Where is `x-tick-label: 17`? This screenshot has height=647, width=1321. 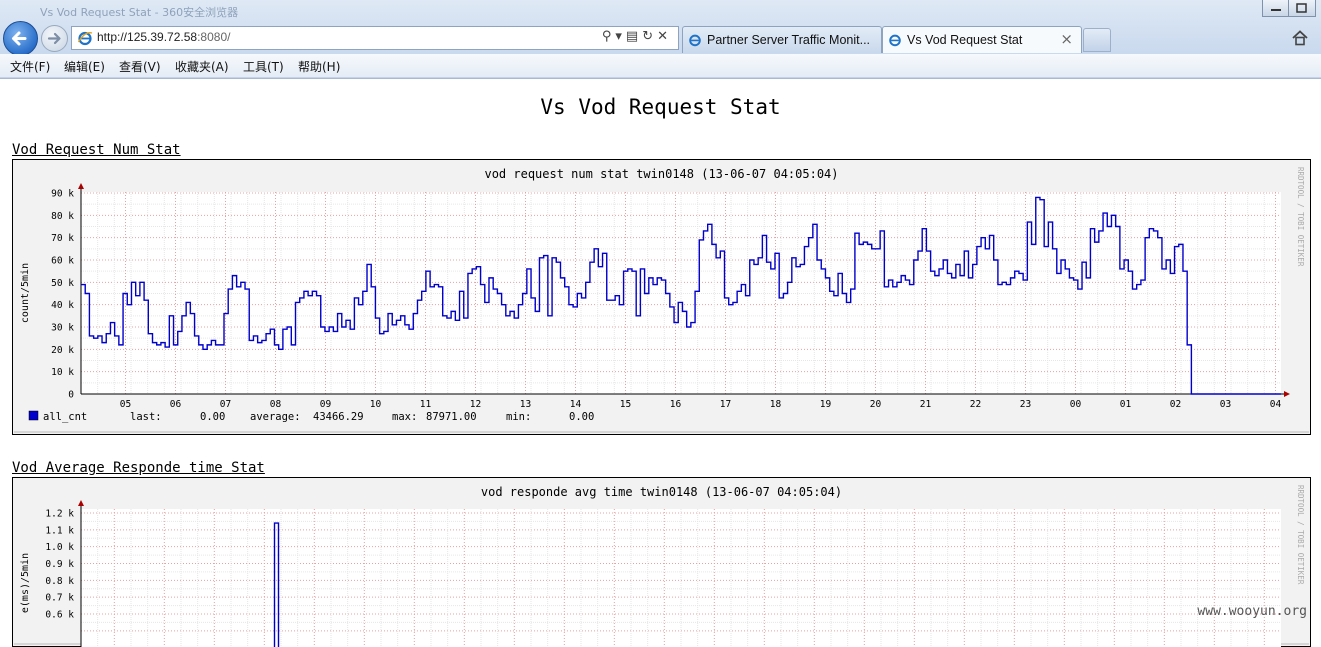
x-tick-label: 17 is located at coordinates (725, 404).